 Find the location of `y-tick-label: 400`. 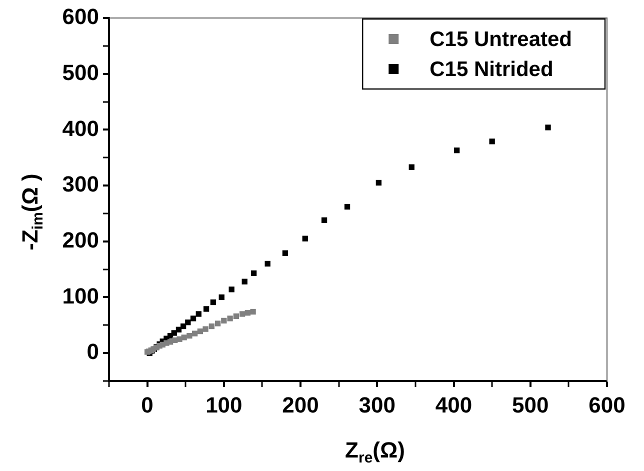

y-tick-label: 400 is located at coordinates (80, 128).